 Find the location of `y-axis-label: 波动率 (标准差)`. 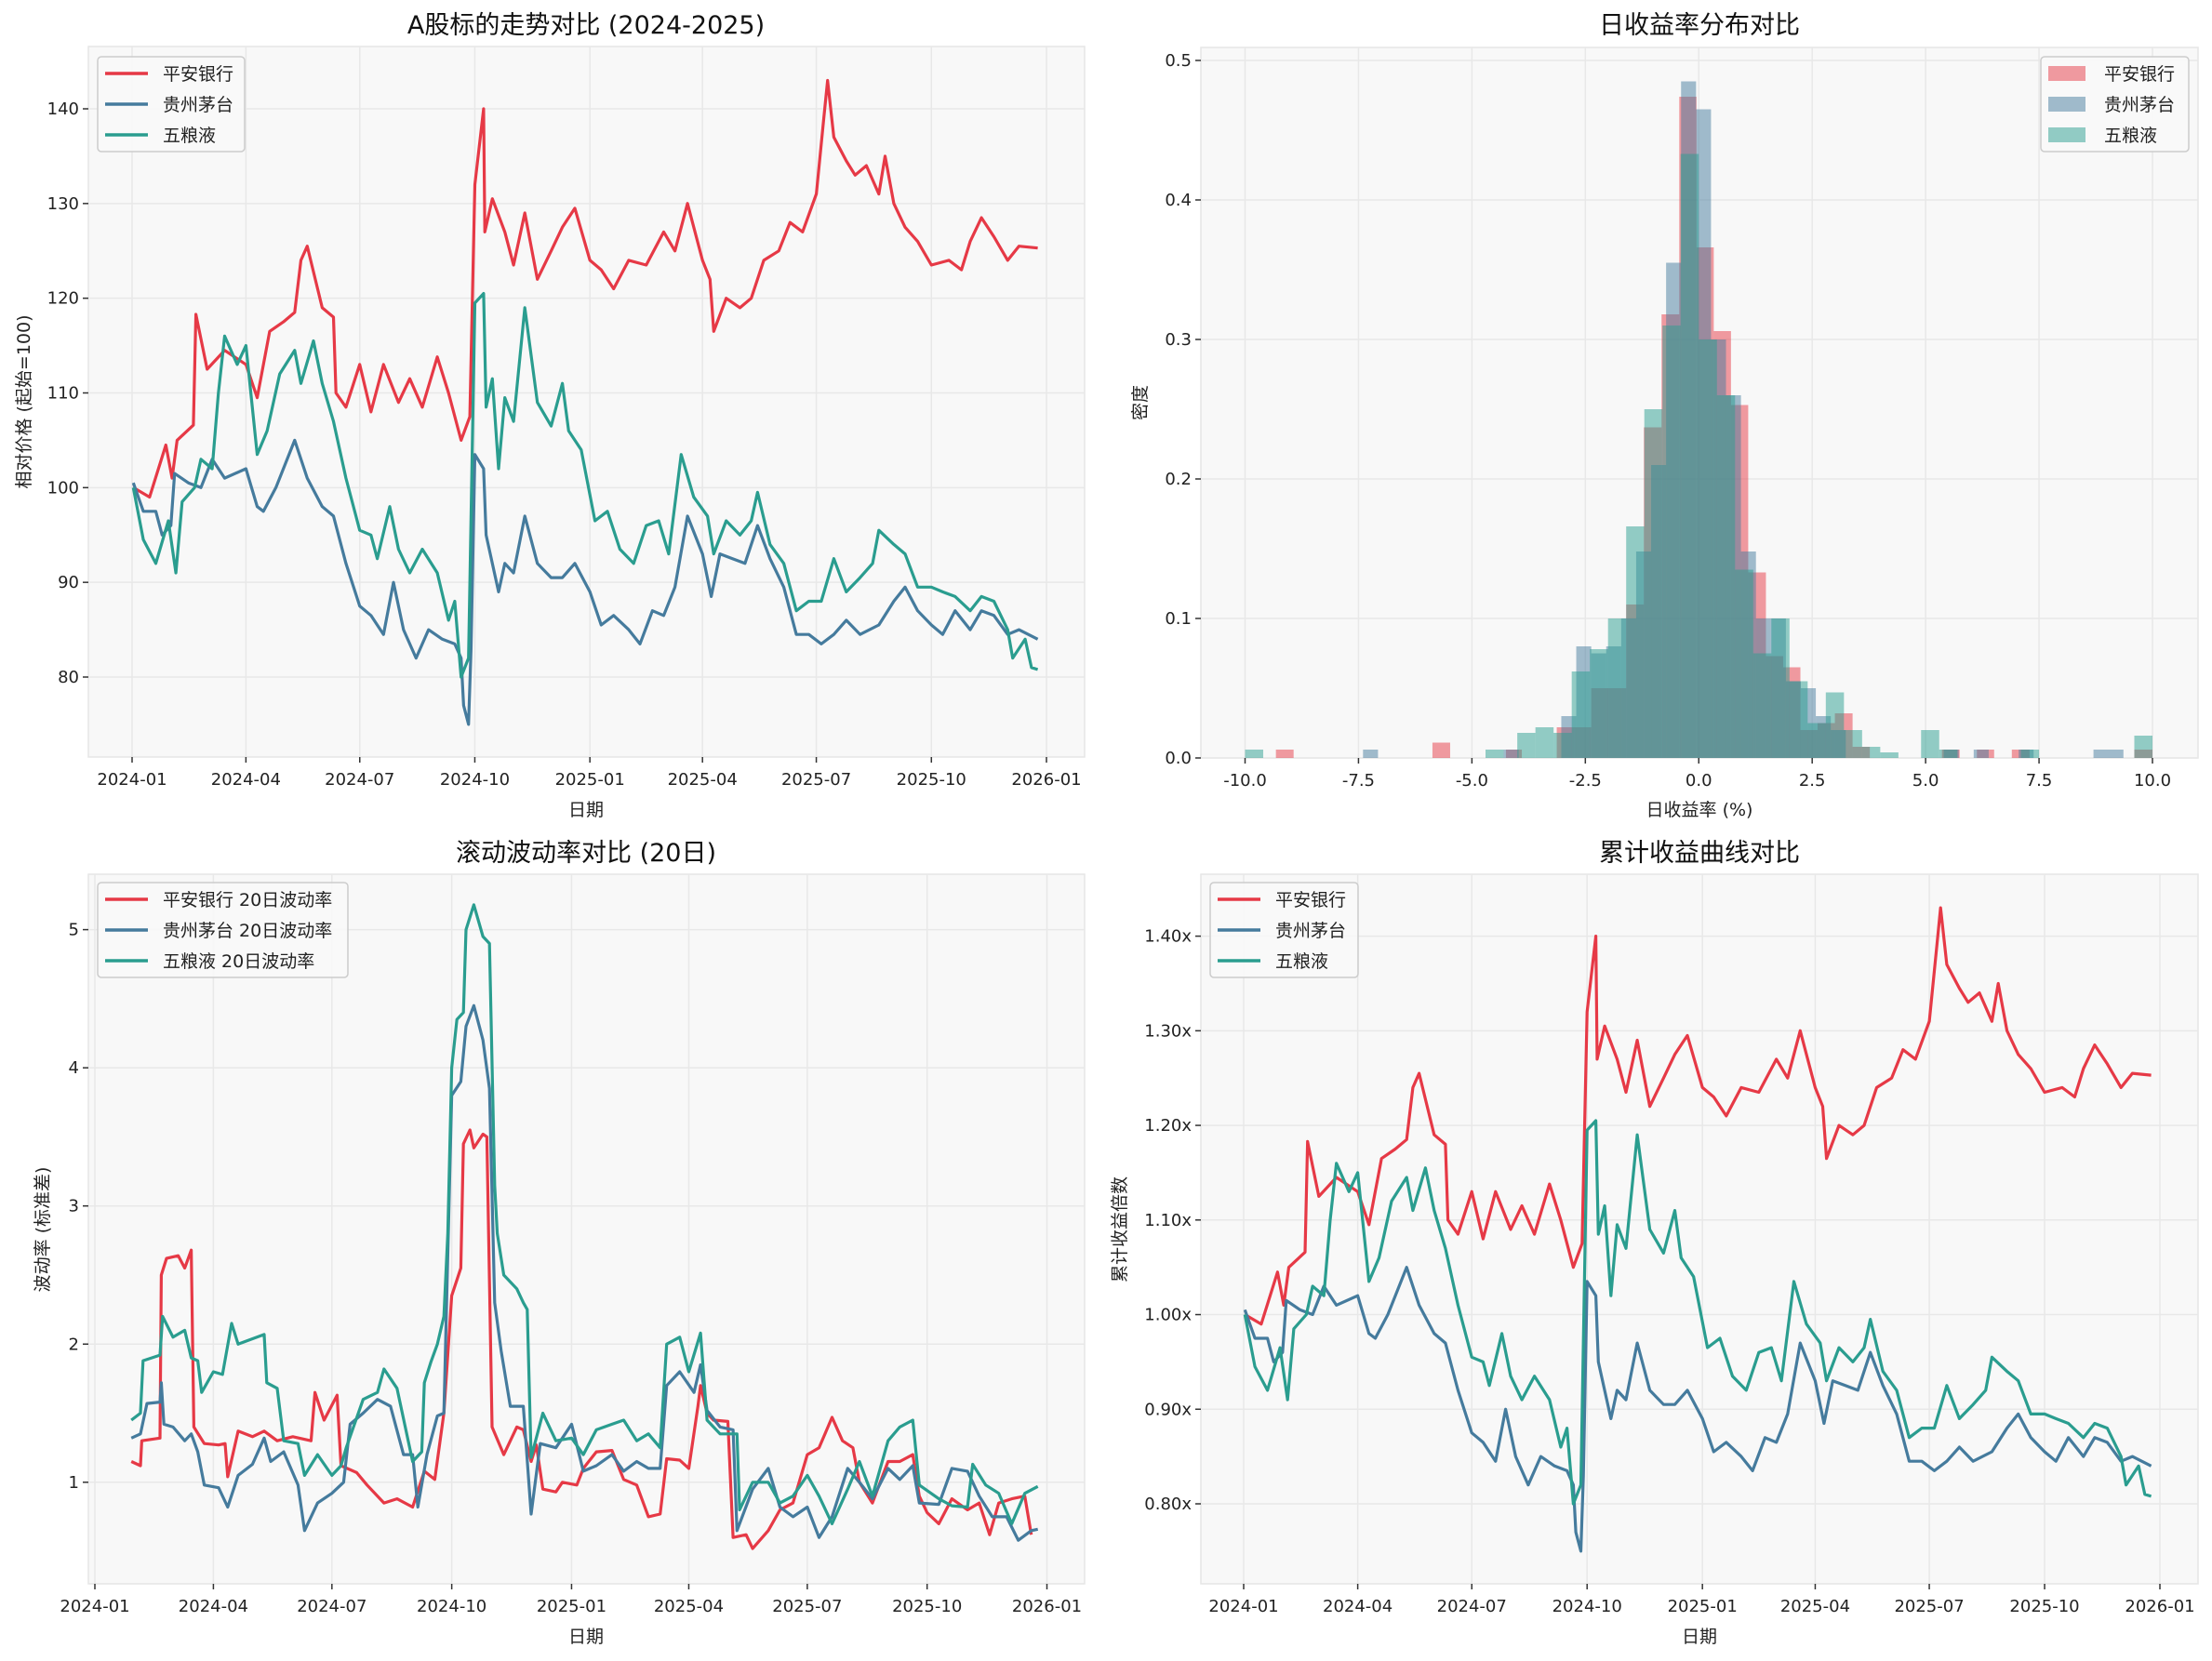

y-axis-label: 波动率 (标准差) is located at coordinates (43, 1230).